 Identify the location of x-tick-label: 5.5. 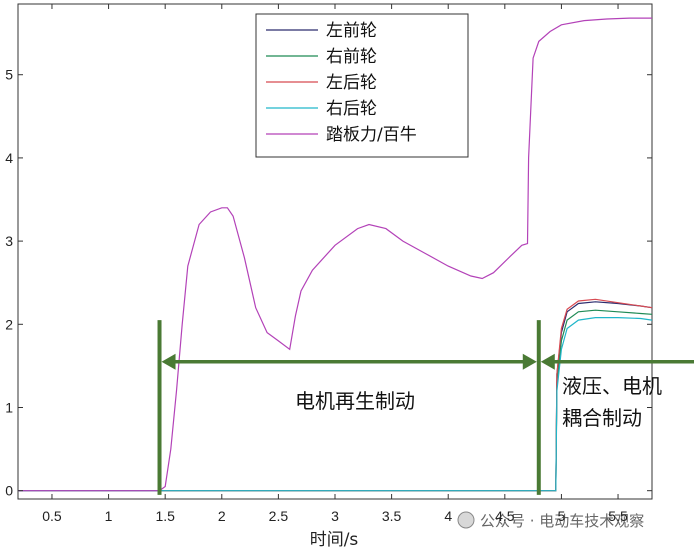
(618, 516).